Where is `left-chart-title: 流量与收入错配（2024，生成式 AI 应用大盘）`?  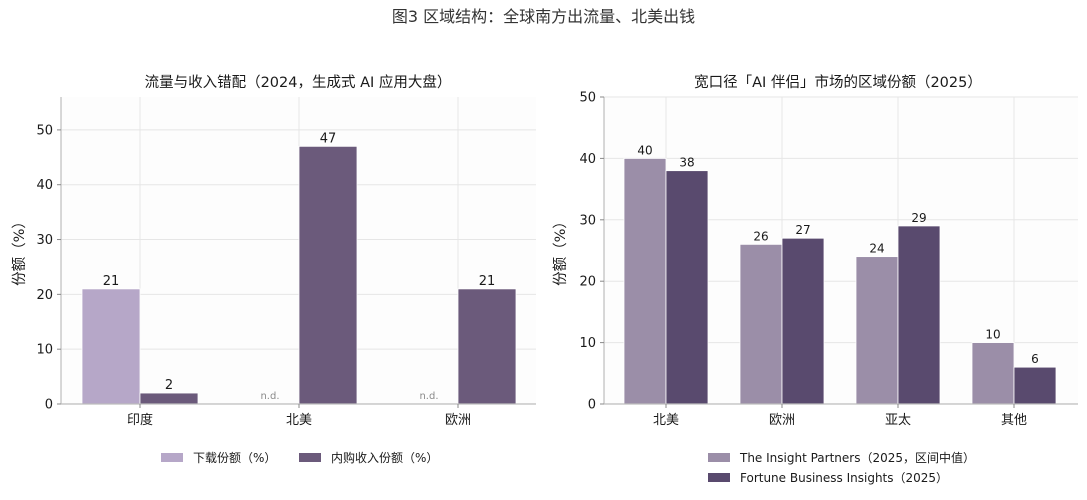 left-chart-title: 流量与收入错配（2024，生成式 AI 应用大盘） is located at coordinates (298, 82).